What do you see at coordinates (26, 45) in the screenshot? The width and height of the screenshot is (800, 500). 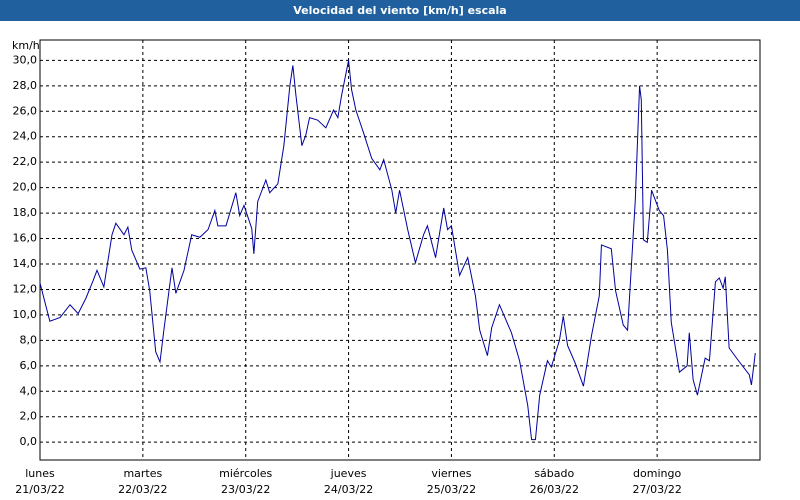 I see `y-axis-label: km/h` at bounding box center [26, 45].